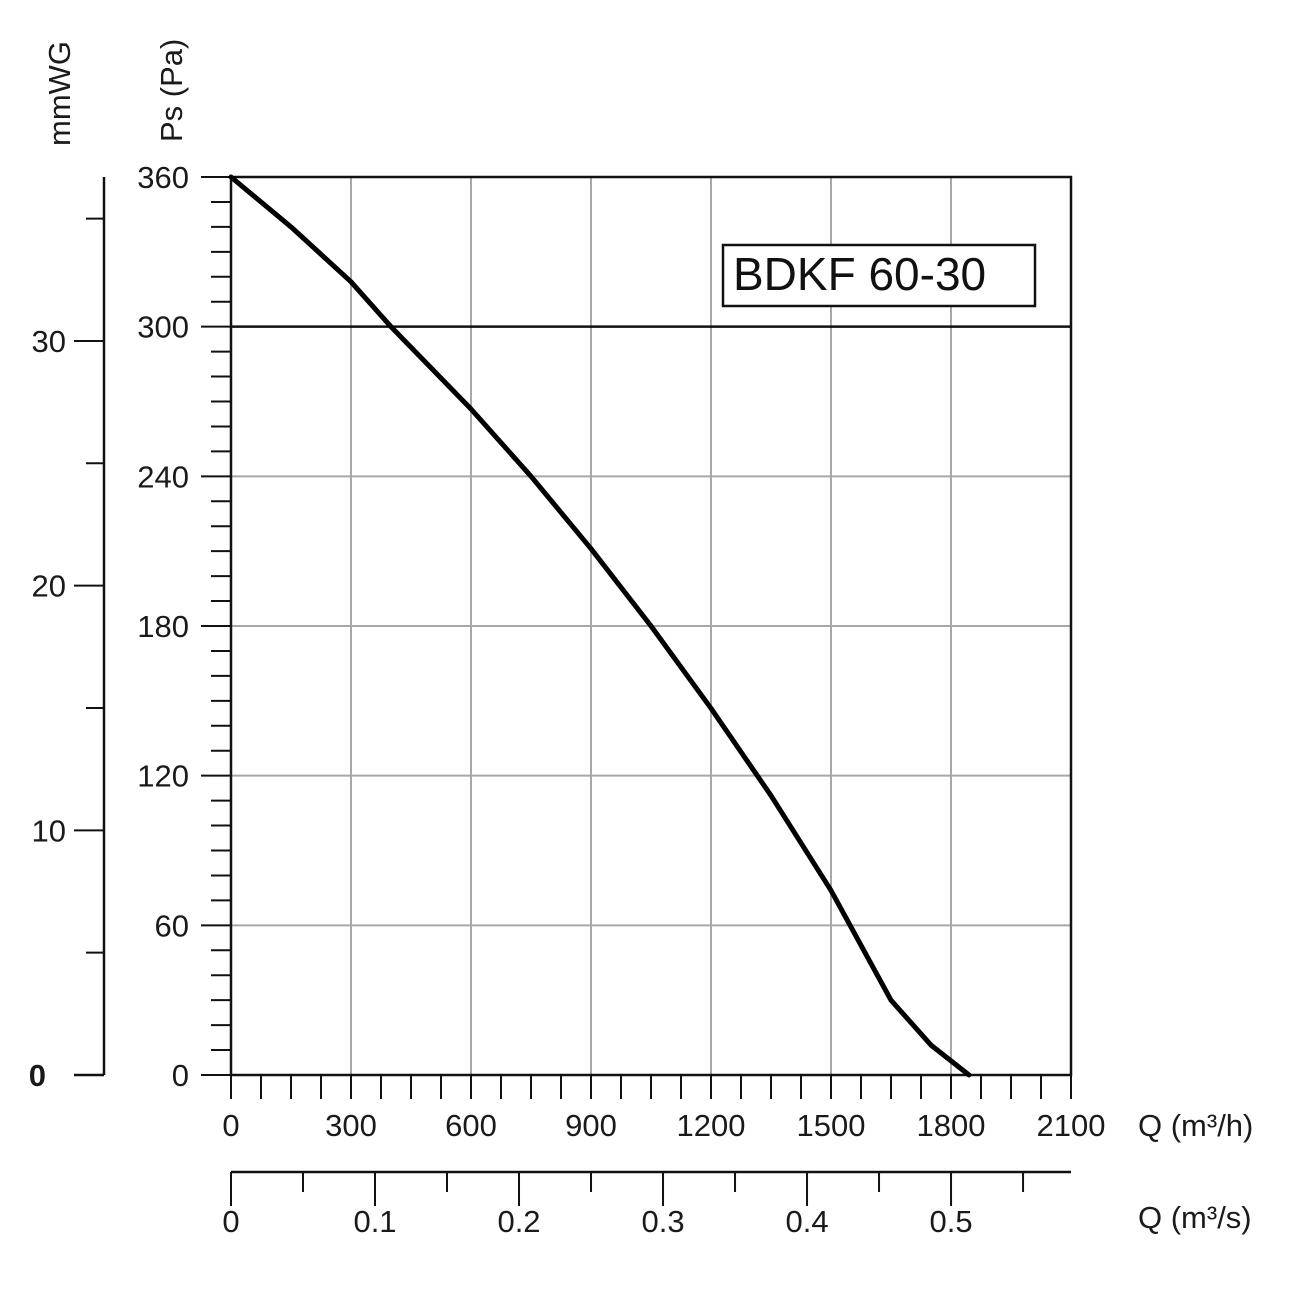 The width and height of the screenshot is (1300, 1308). Describe the element at coordinates (171, 90) in the screenshot. I see `y-axis-label: Ps (Pa)` at that location.